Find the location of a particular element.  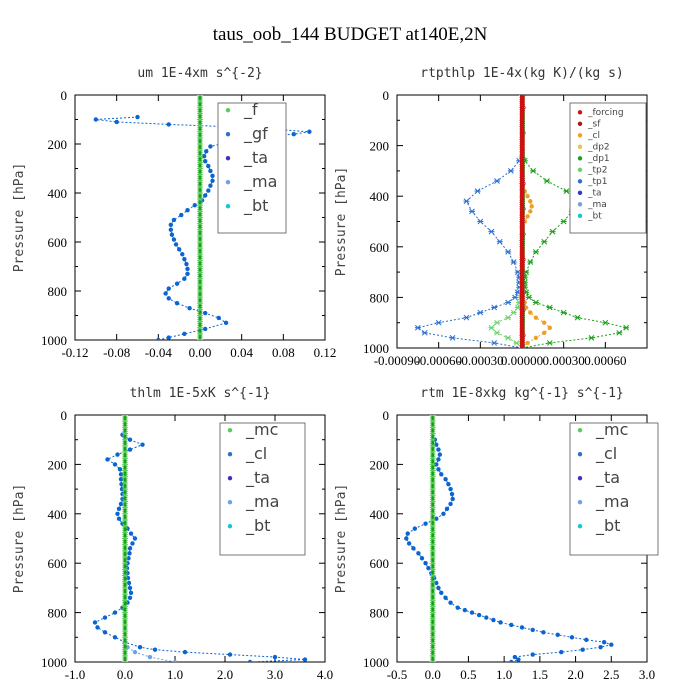

legend: _forcing _sf_cl _dp2_dp1 _tp2_tp1 _ta_ma _bt is located at coordinates (608, 168).